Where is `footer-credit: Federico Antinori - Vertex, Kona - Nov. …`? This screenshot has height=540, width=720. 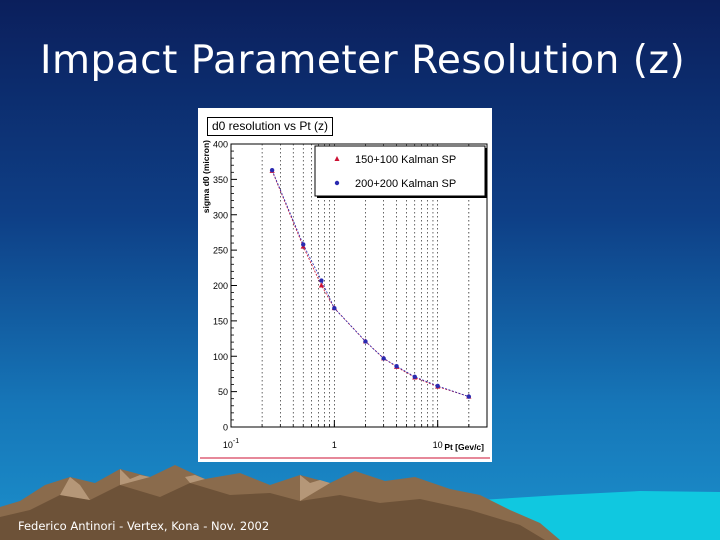
footer-credit: Federico Antinori - Vertex, Kona - Nov. … is located at coordinates (144, 526).